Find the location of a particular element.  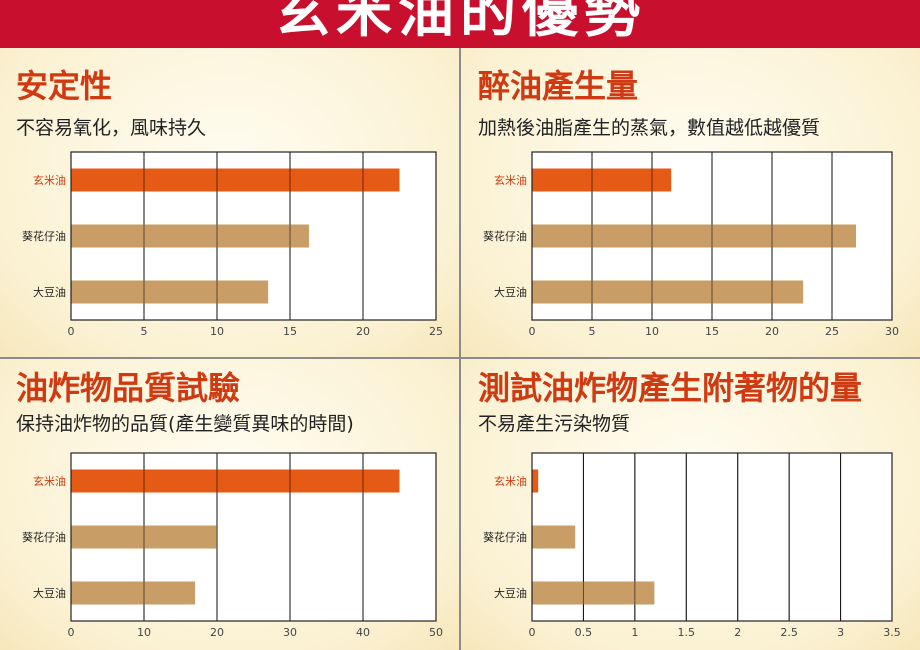

x-tick-label: 50 is located at coordinates (436, 632).